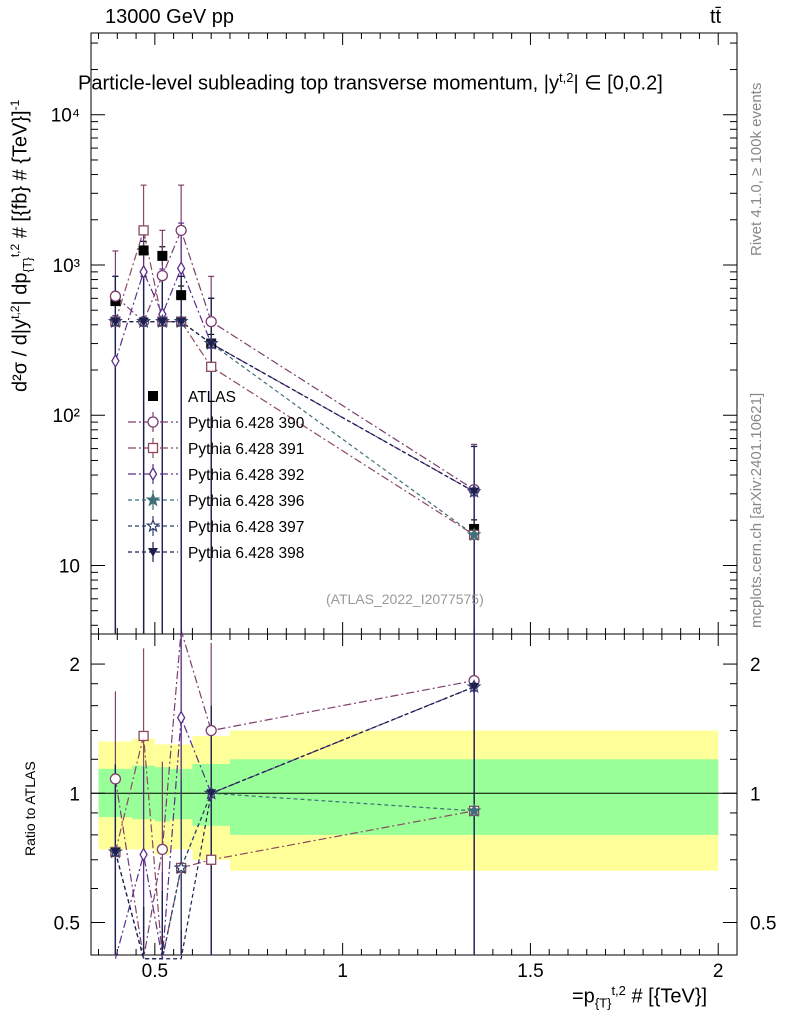  What do you see at coordinates (718, 971) in the screenshot?
I see `x-tick-label: 2` at bounding box center [718, 971].